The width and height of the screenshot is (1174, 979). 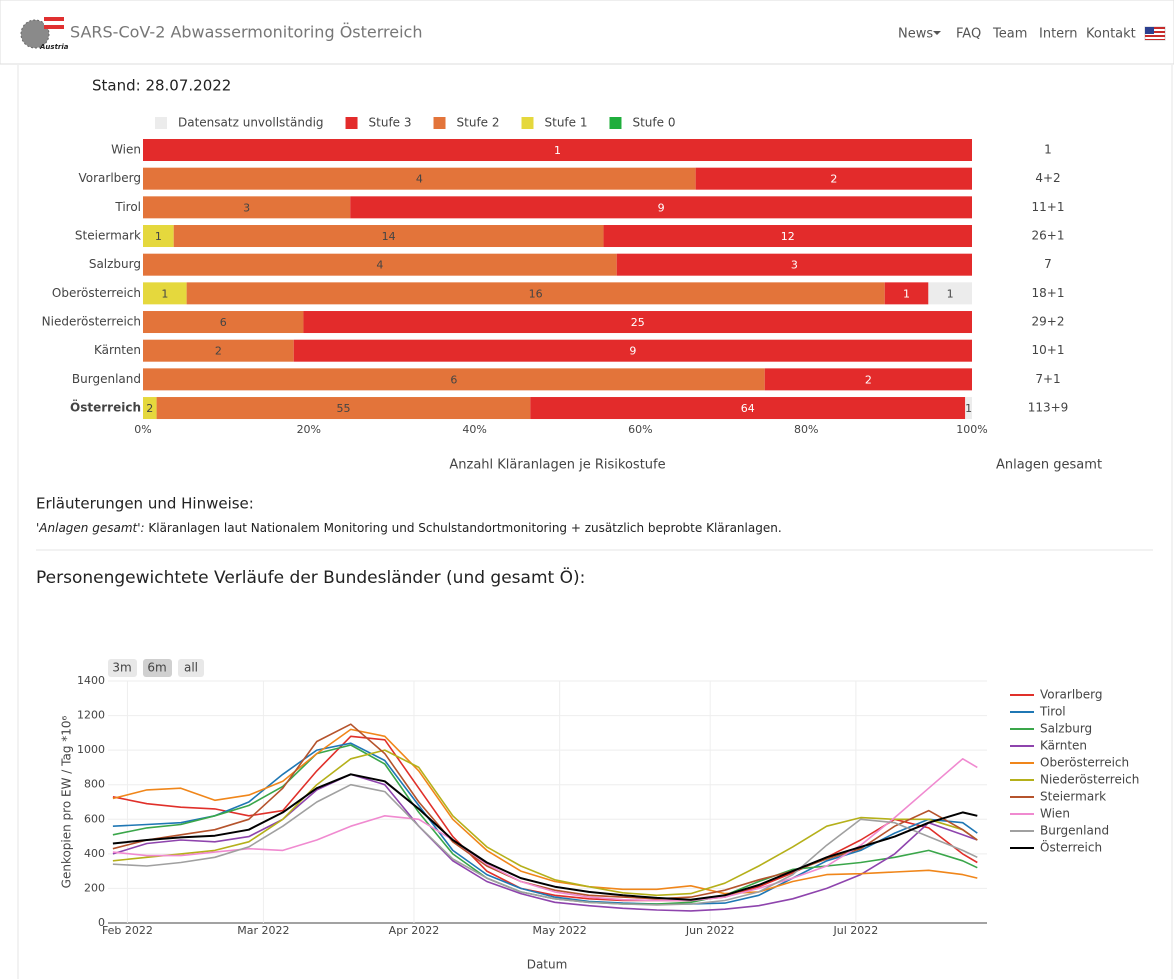 I want to click on total-label: 7, so click(x=1048, y=264).